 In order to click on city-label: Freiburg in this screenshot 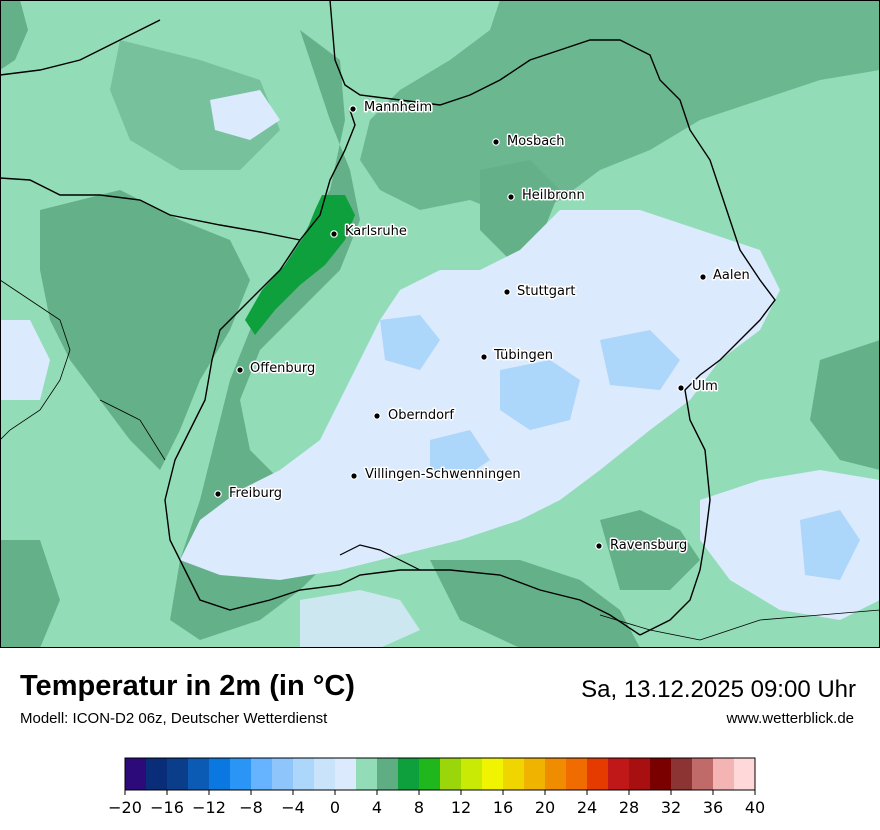, I will do `click(255, 493)`.